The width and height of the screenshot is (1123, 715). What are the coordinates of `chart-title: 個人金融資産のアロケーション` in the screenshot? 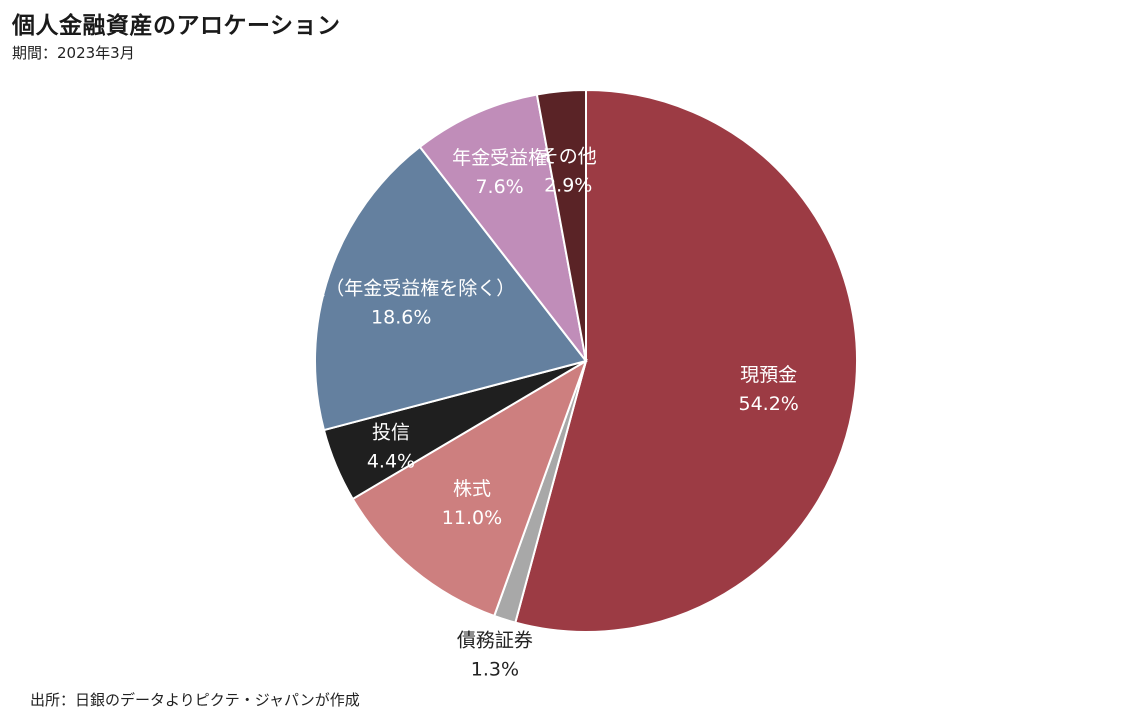 It's located at (176, 26).